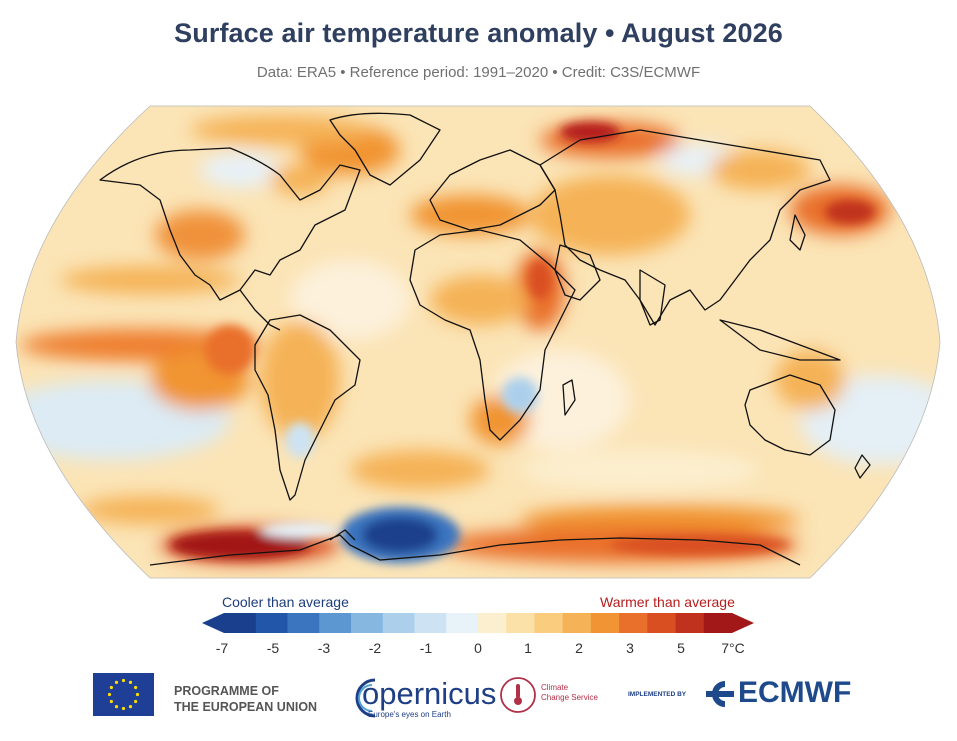 Image resolution: width=957 pixels, height=741 pixels. Describe the element at coordinates (790, 415) in the screenshot. I see `australia-coastline` at that location.